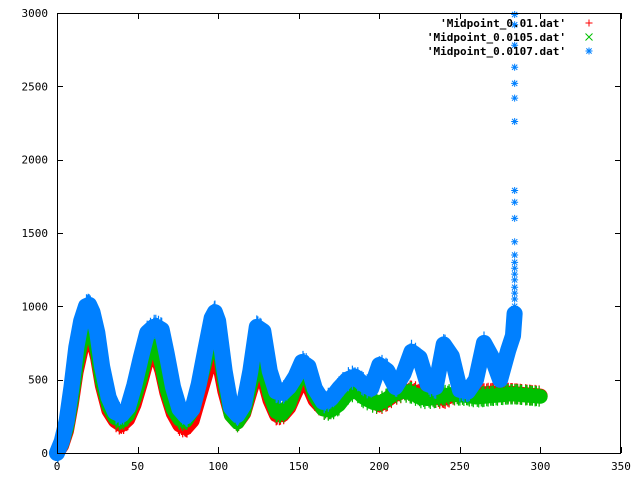 The height and width of the screenshot is (480, 640). I want to click on x-tick-label: 300, so click(540, 466).